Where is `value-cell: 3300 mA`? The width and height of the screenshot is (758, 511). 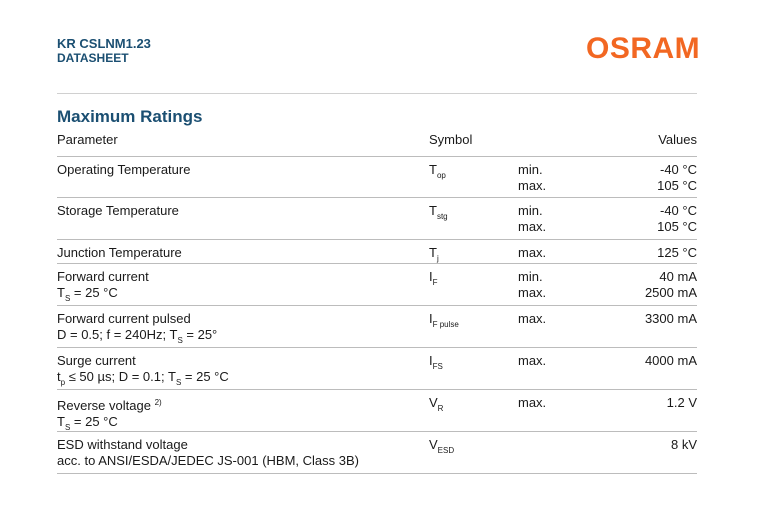
value-cell: 3300 mA is located at coordinates (670, 318).